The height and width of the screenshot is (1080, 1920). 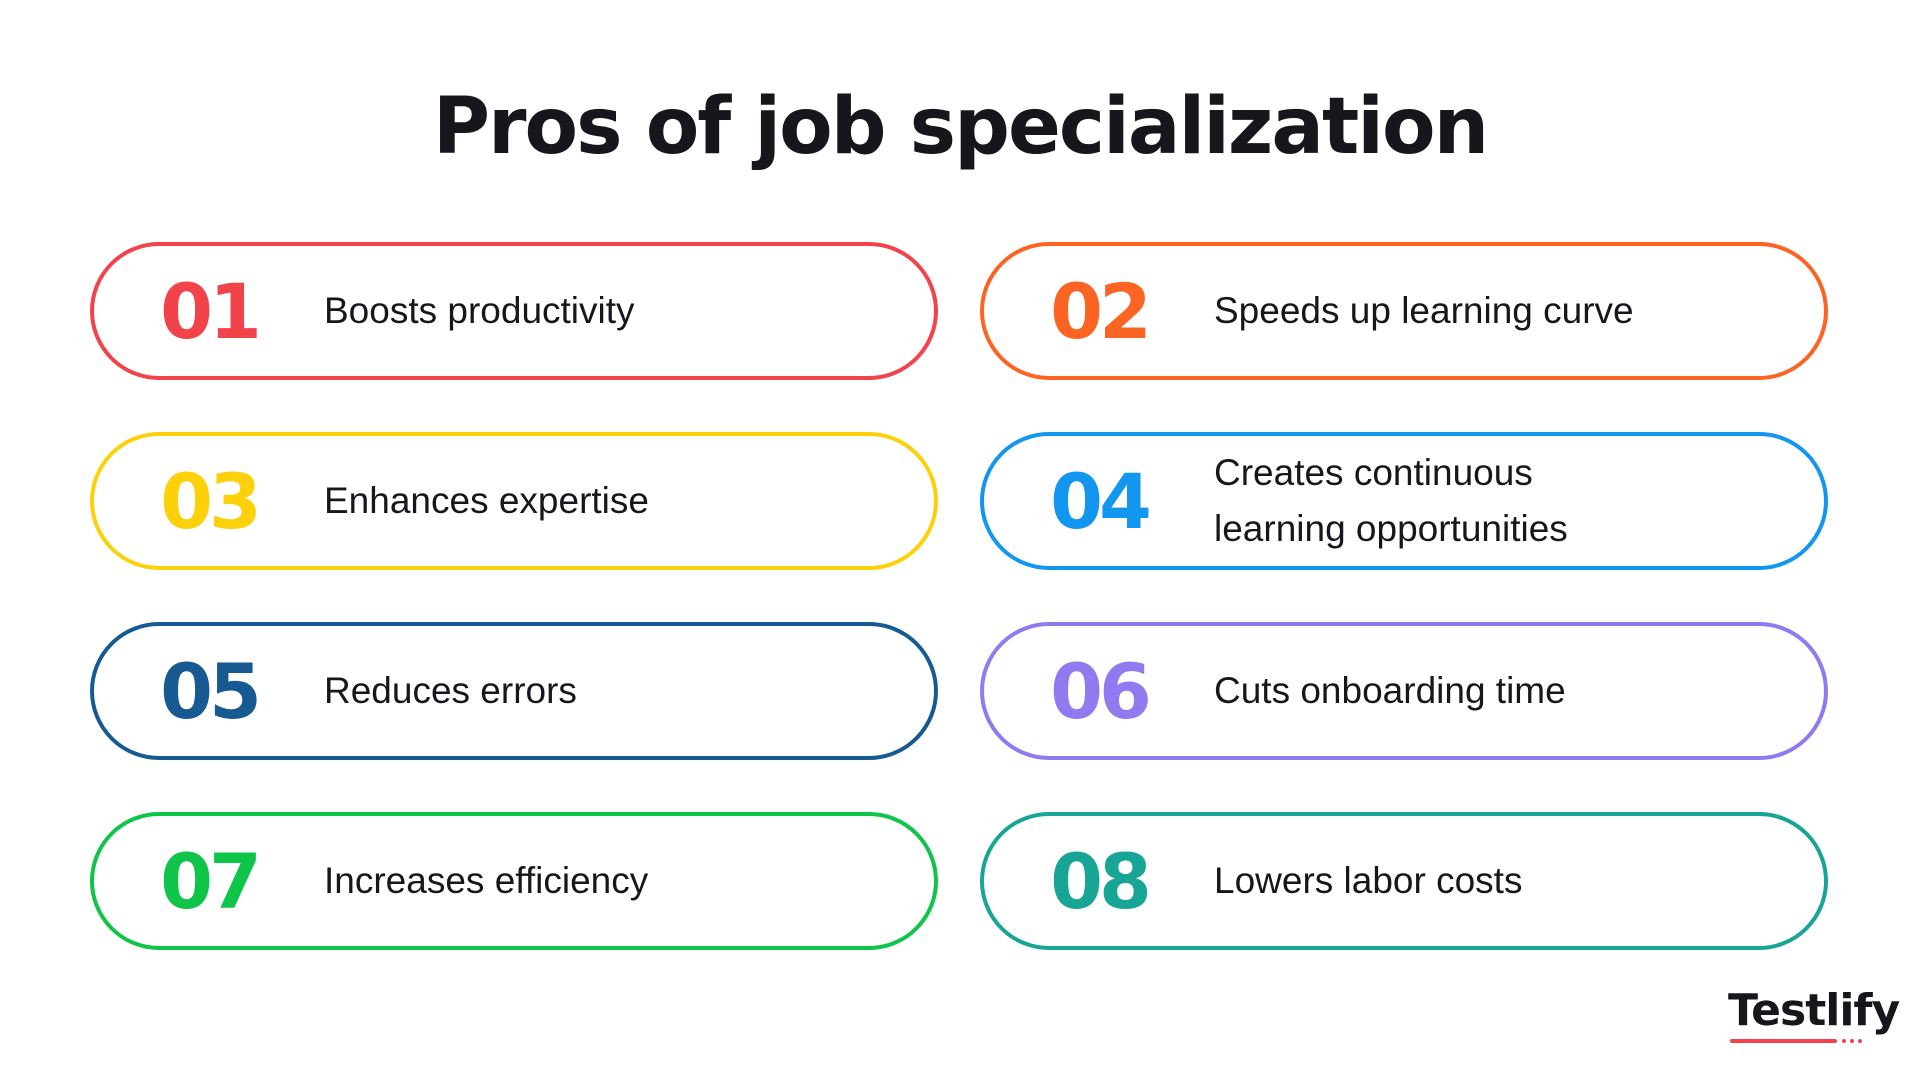 I want to click on item-text: Speeds up learning curve, so click(x=1424, y=310).